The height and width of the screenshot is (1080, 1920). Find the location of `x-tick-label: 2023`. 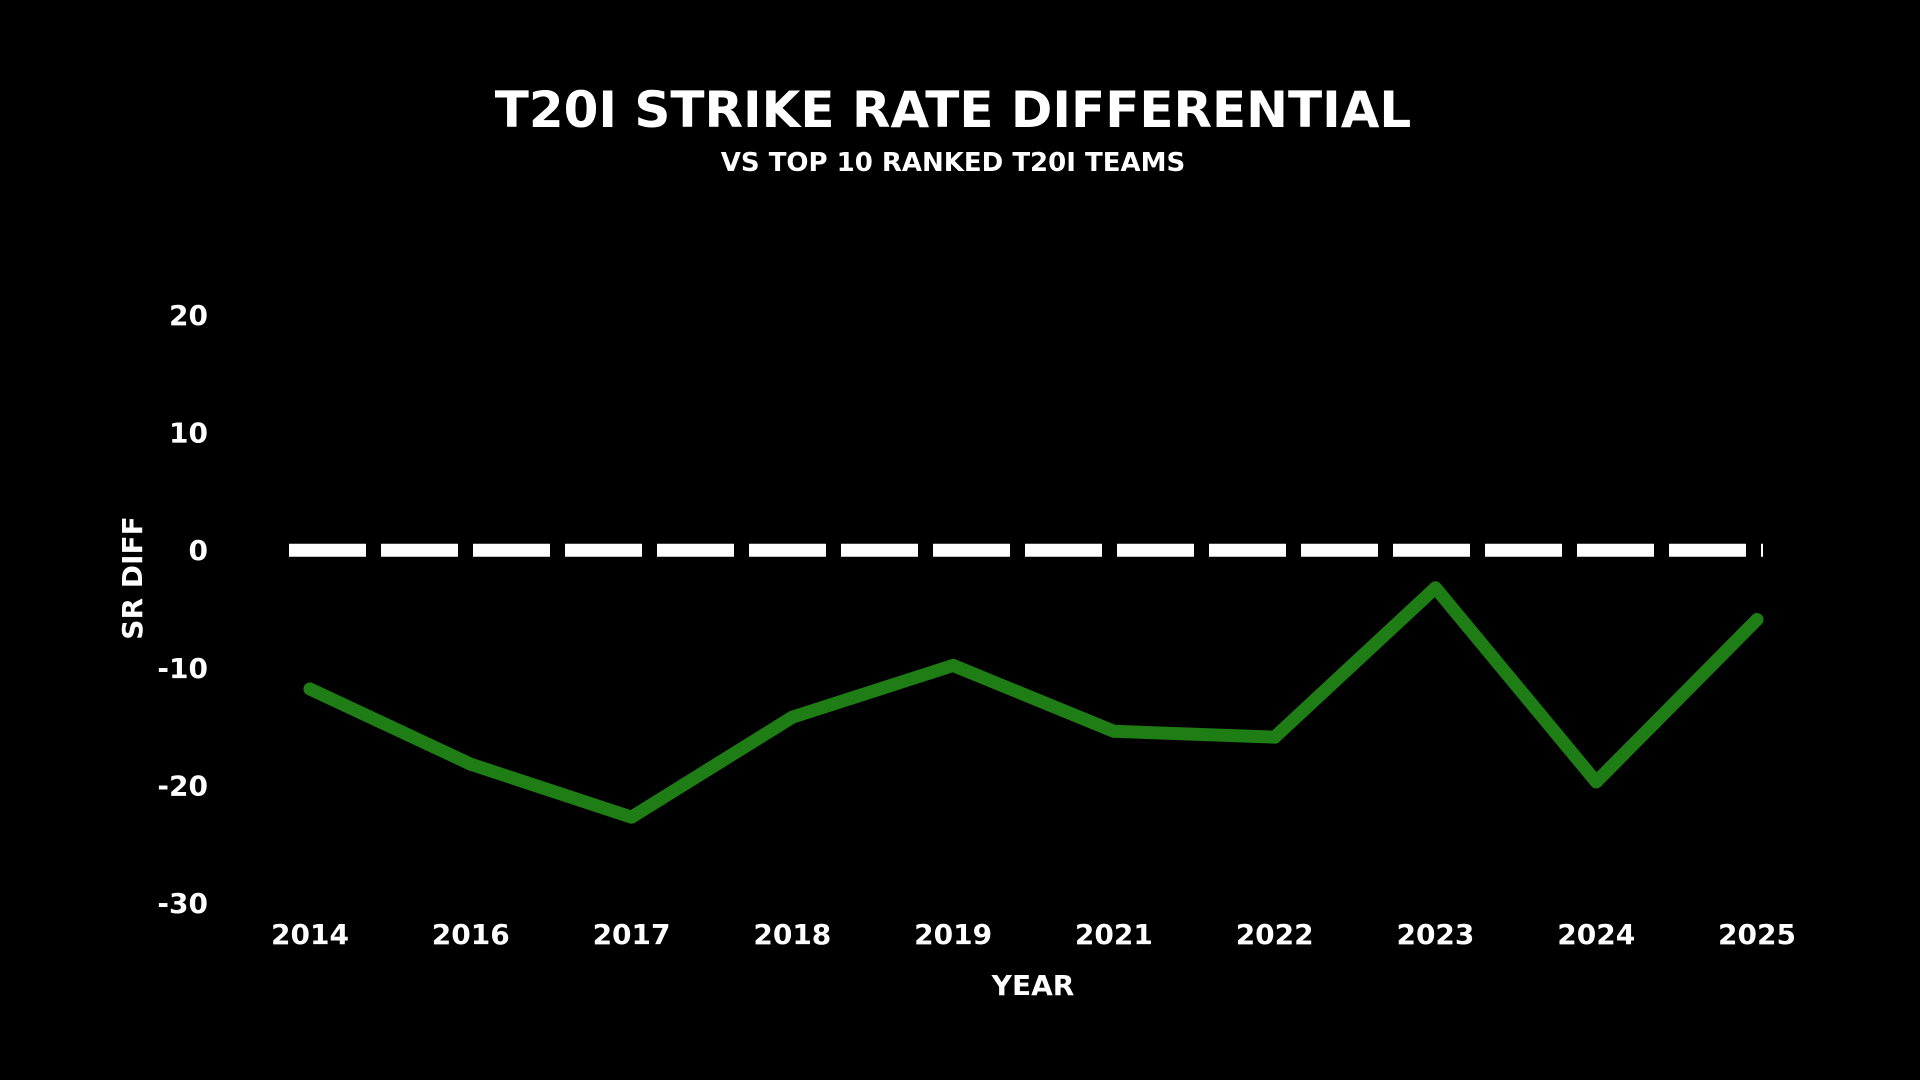

x-tick-label: 2023 is located at coordinates (1435, 934).